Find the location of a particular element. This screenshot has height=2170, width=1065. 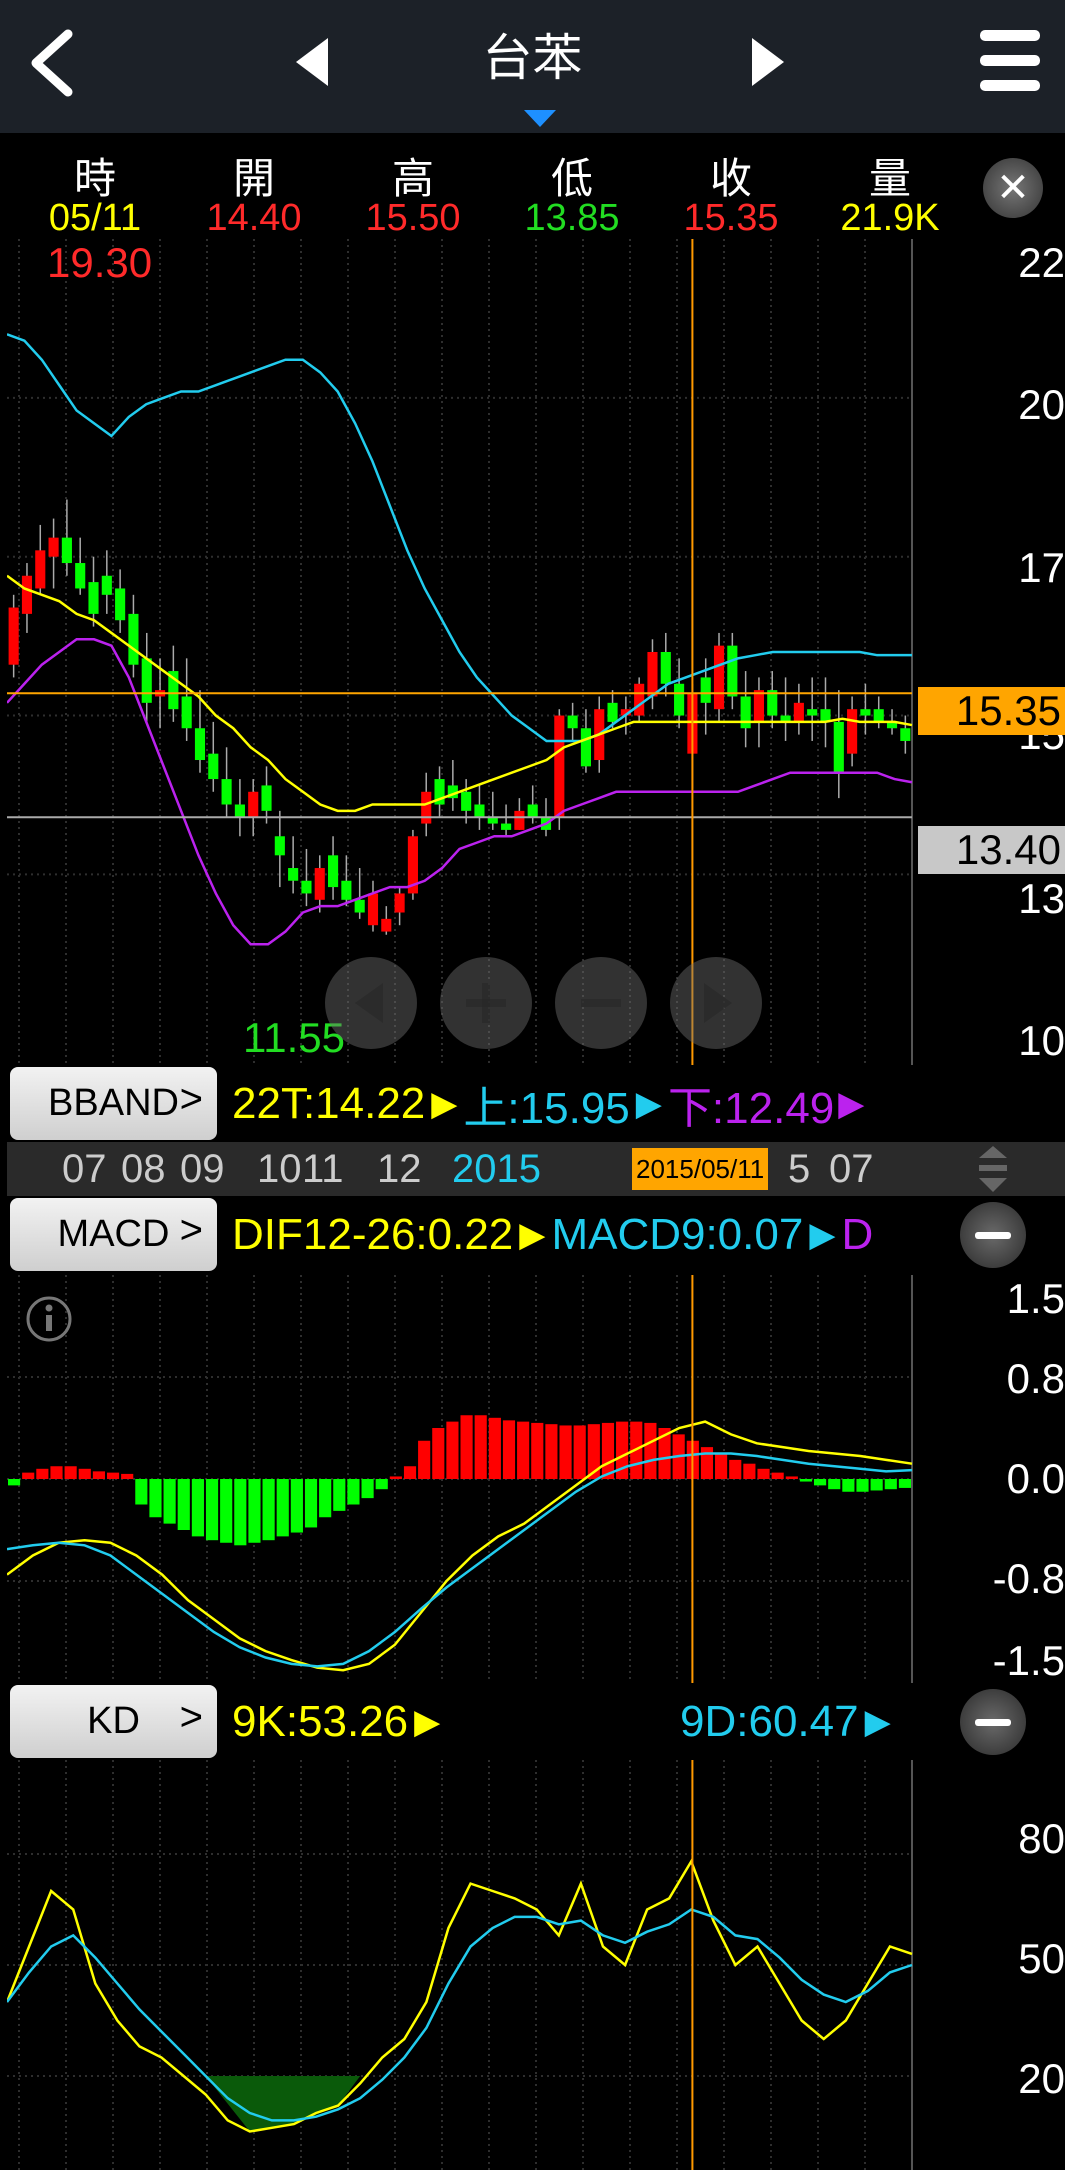

minus-icon is located at coordinates (601, 1003).